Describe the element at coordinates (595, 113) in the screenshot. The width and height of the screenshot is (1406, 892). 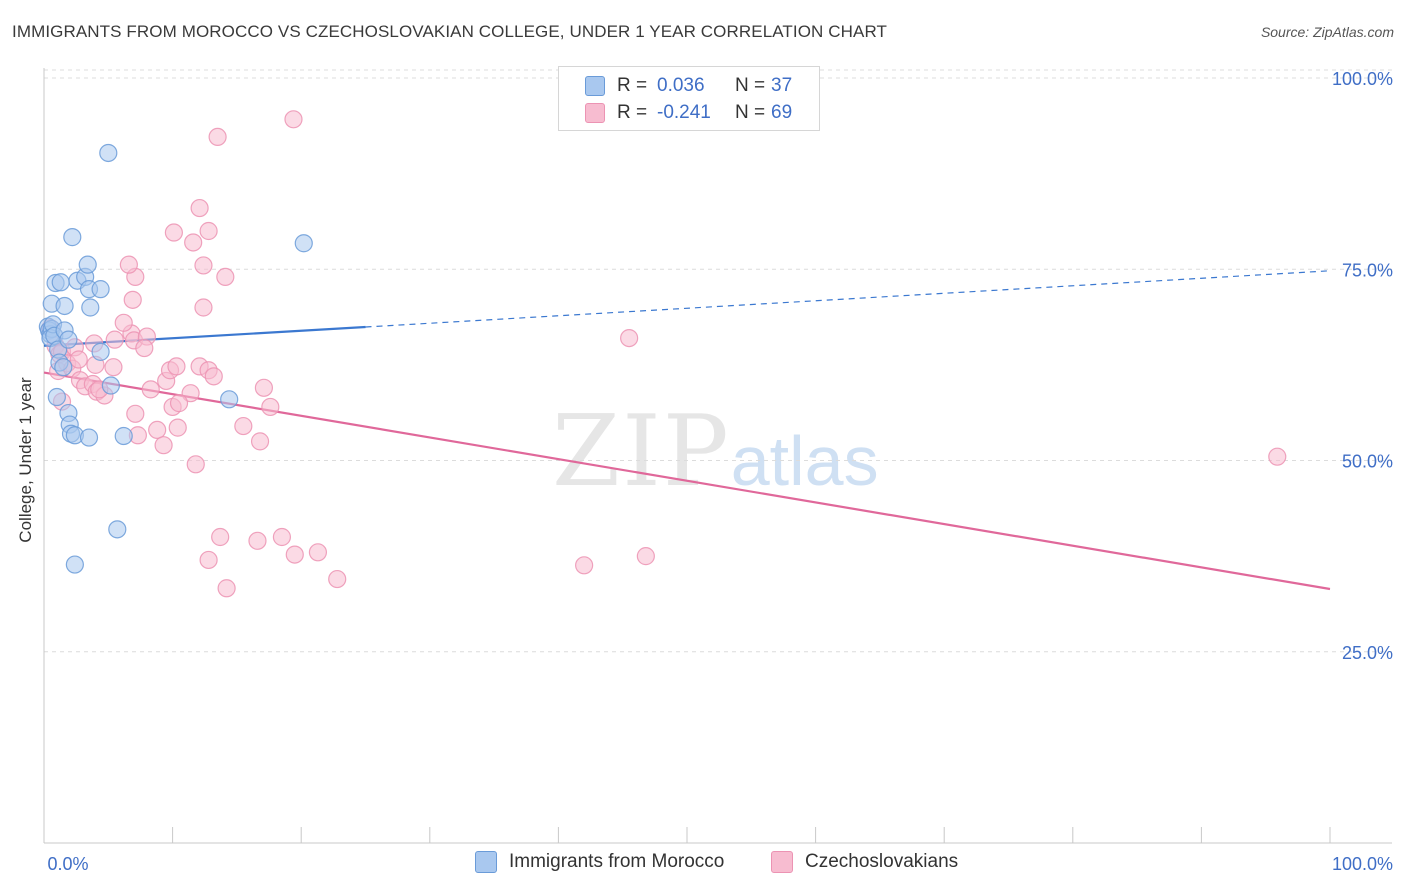
I see `legend-swatch-czech` at that location.